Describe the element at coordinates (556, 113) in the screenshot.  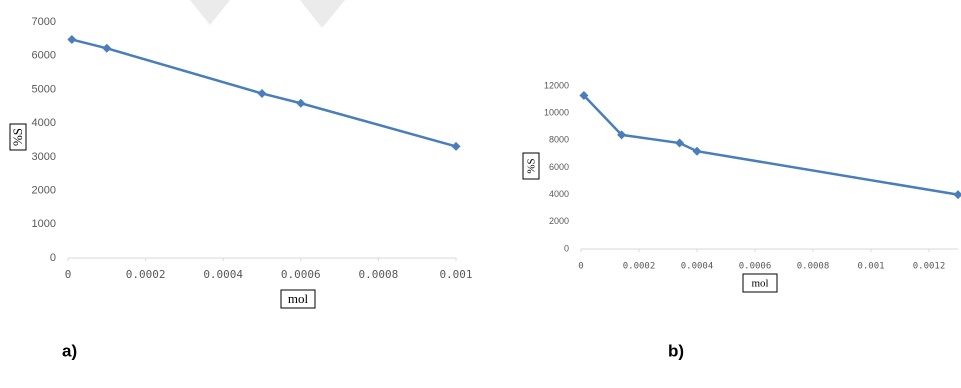
I see `y-tick-label: 10000` at that location.